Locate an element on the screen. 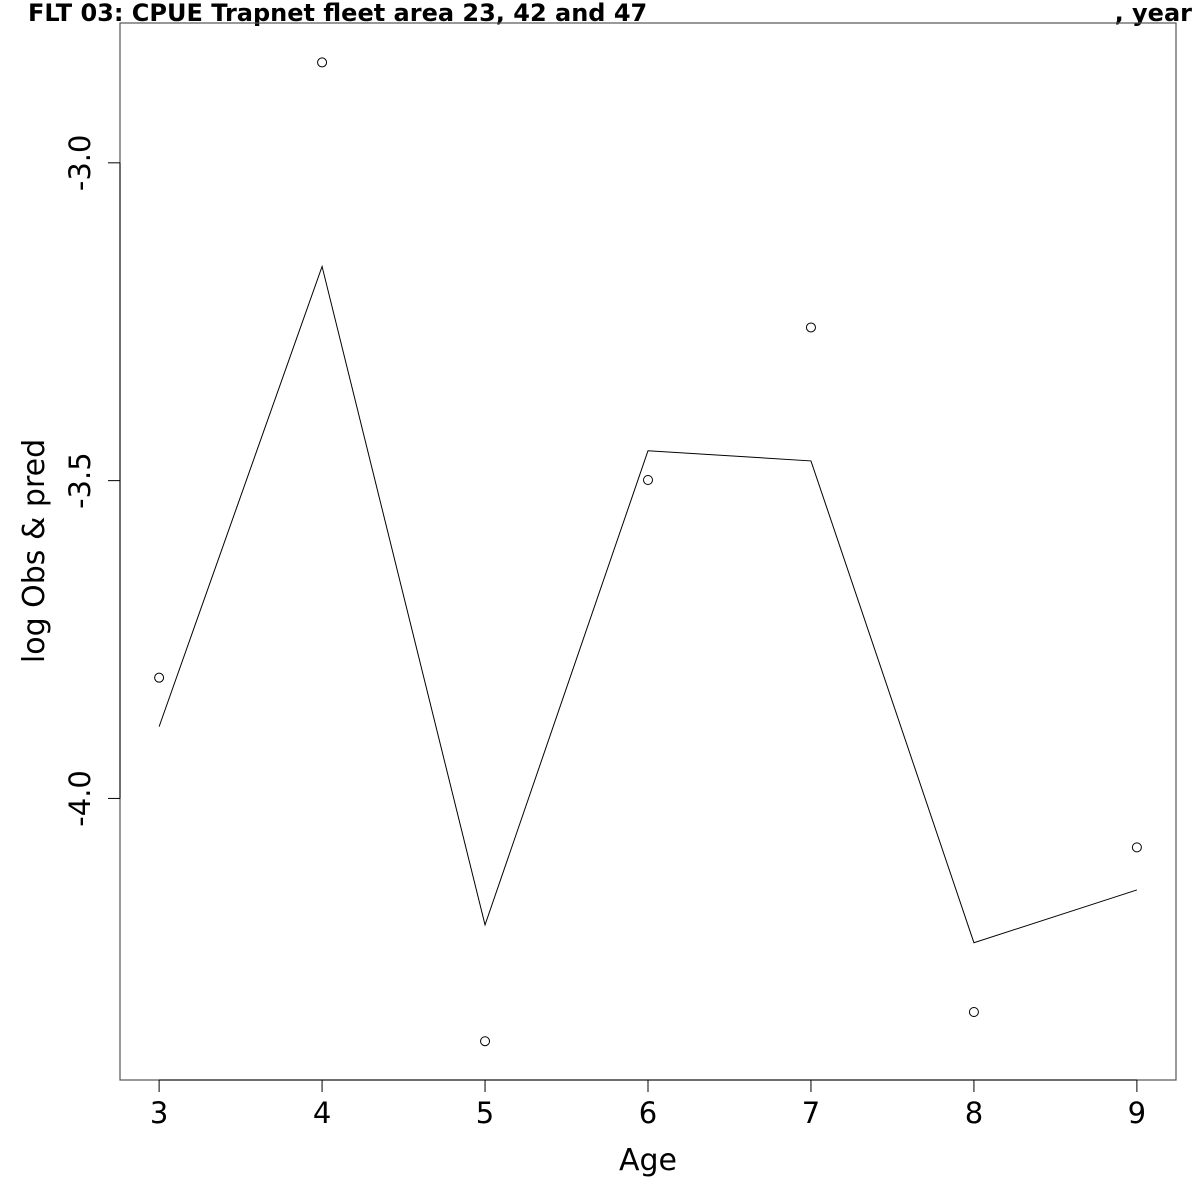 The height and width of the screenshot is (1200, 1200). y-tick-label: -4.0 is located at coordinates (80, 798).